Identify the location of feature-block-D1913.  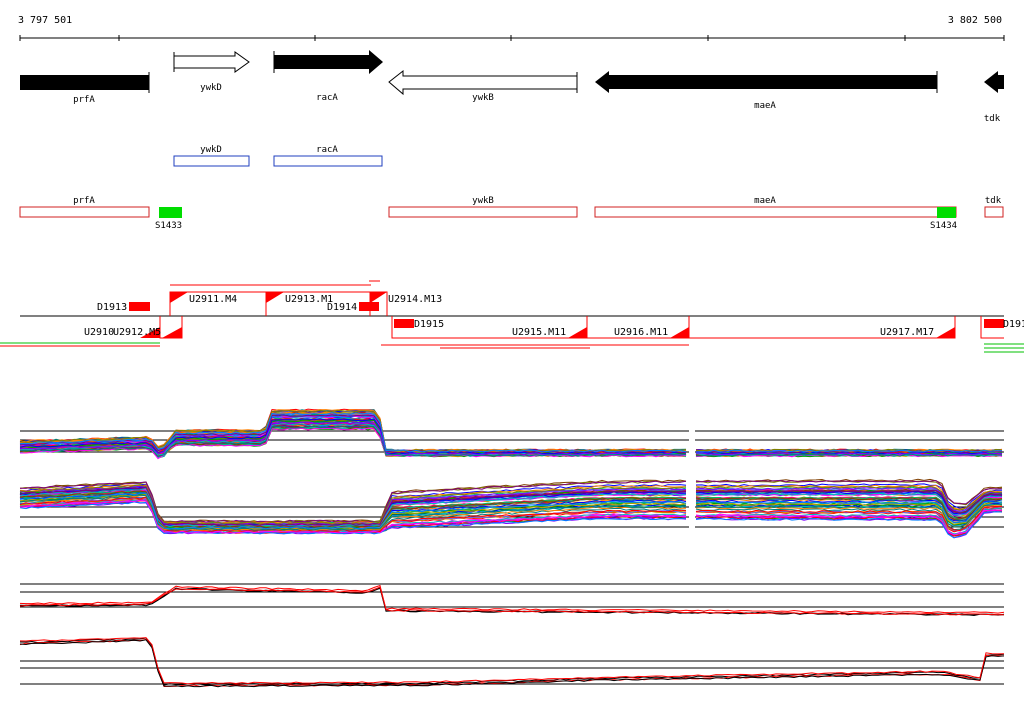
(139, 306).